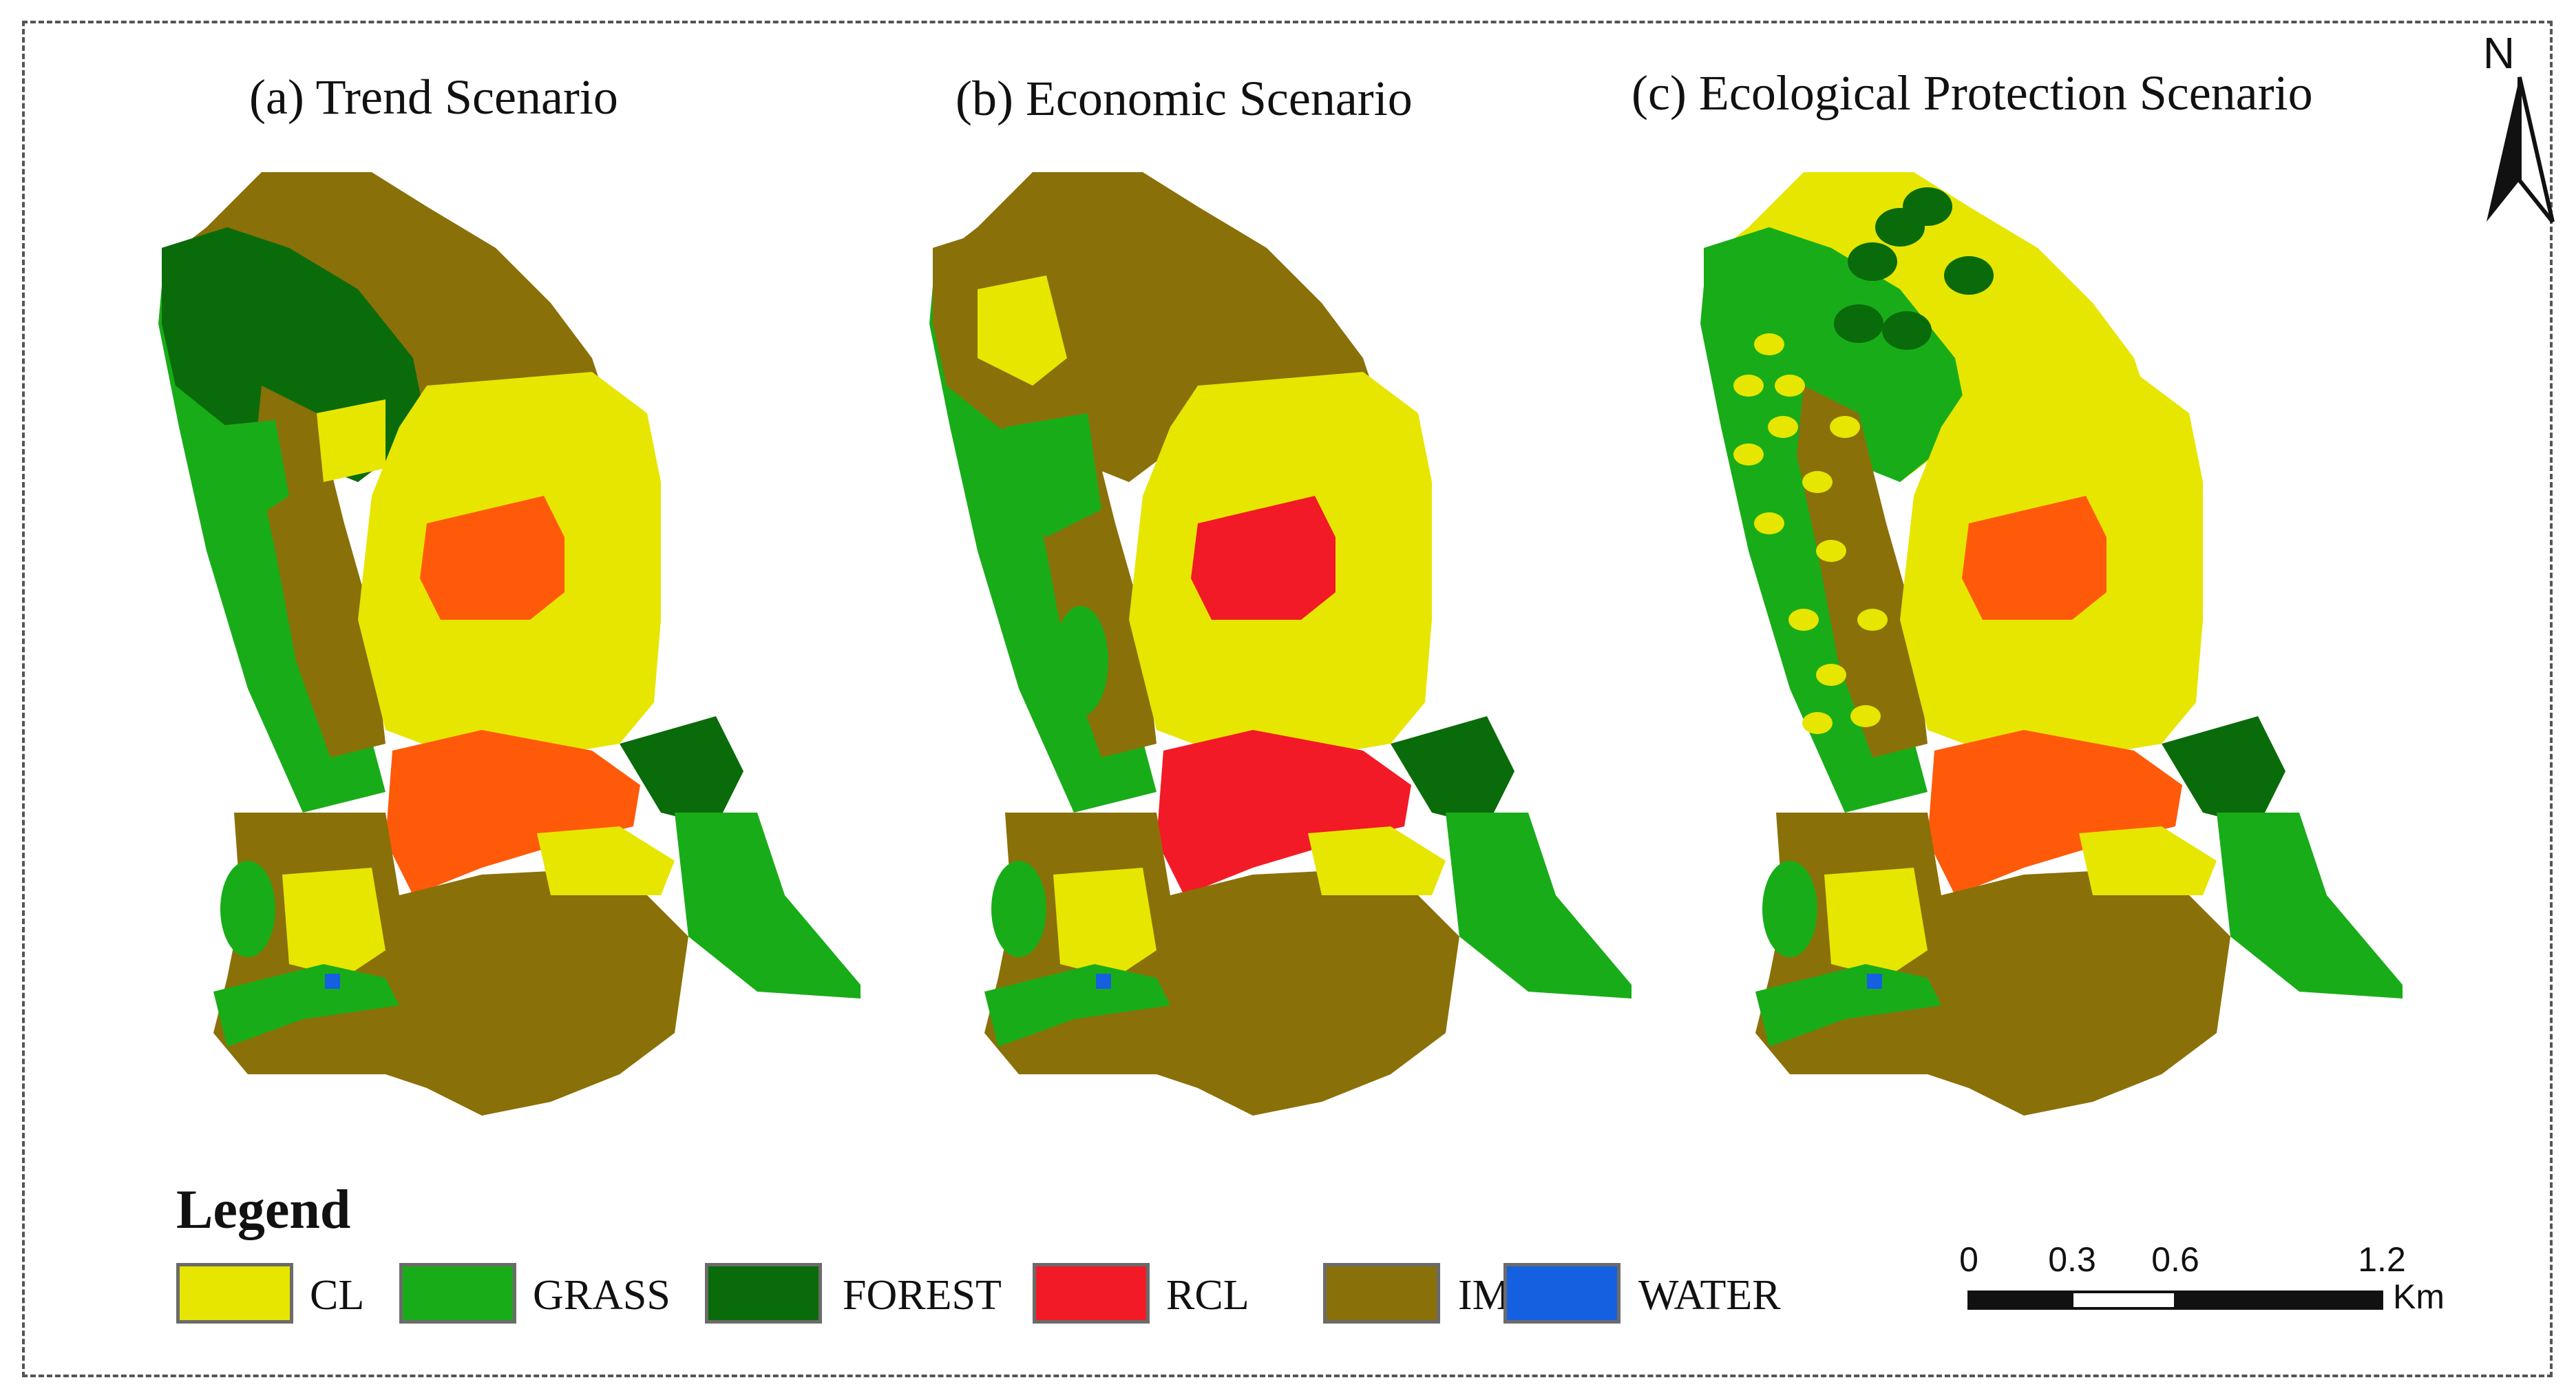  What do you see at coordinates (602, 1296) in the screenshot?
I see `legend-label: GRASS` at bounding box center [602, 1296].